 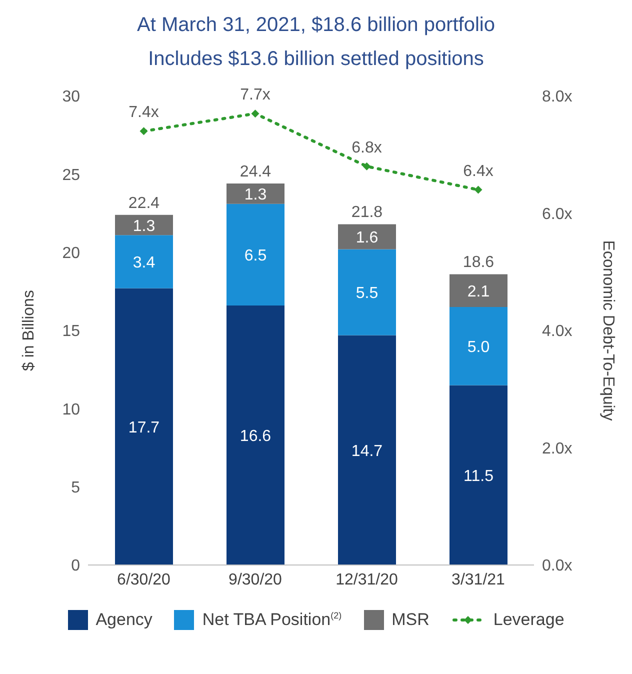 What do you see at coordinates (29, 330) in the screenshot?
I see `y-axis-title: $ in Billions` at bounding box center [29, 330].